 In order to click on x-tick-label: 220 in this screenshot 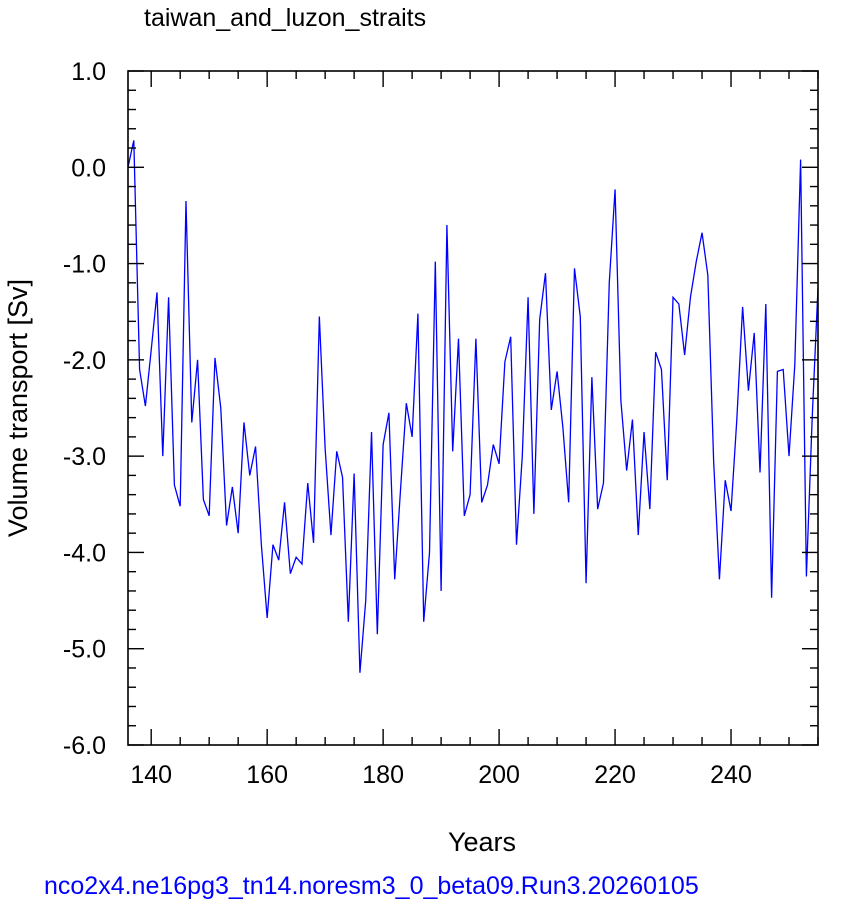, I will do `click(615, 775)`.